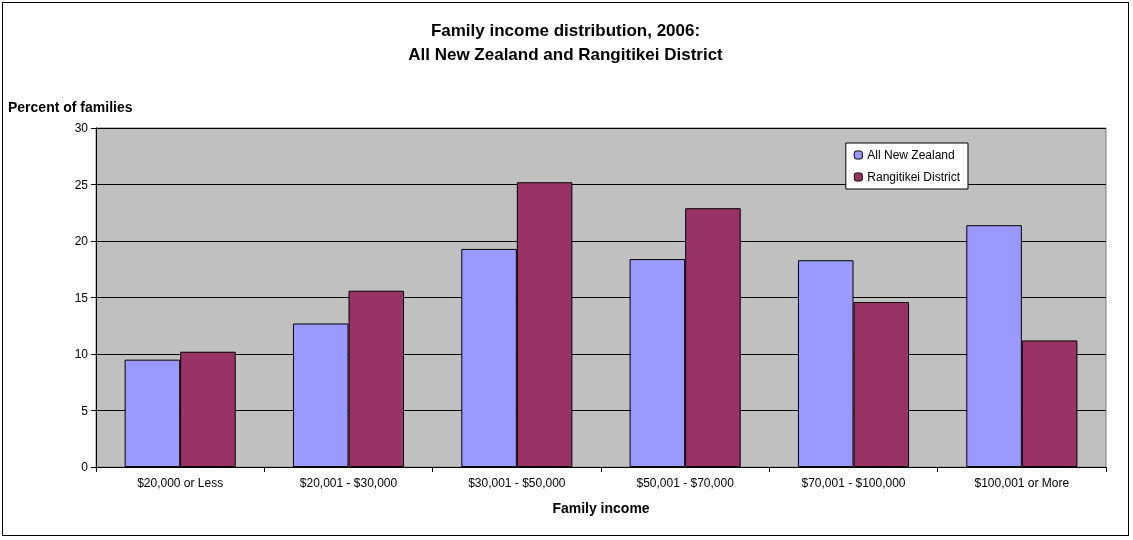 This screenshot has width=1133, height=540. What do you see at coordinates (85, 467) in the screenshot?
I see `y-tick-label: 0` at bounding box center [85, 467].